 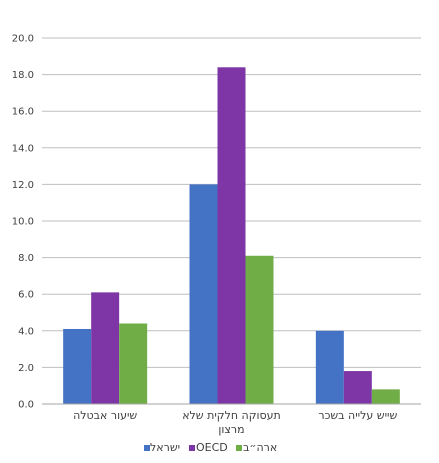 I want to click on y-tick-label: 8.0, so click(x=26, y=258).